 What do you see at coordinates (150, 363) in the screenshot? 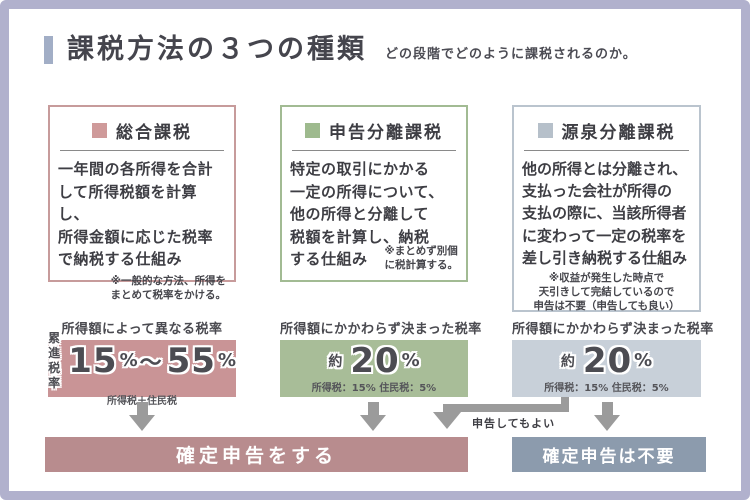
I see `tilde-range: ～` at bounding box center [150, 363].